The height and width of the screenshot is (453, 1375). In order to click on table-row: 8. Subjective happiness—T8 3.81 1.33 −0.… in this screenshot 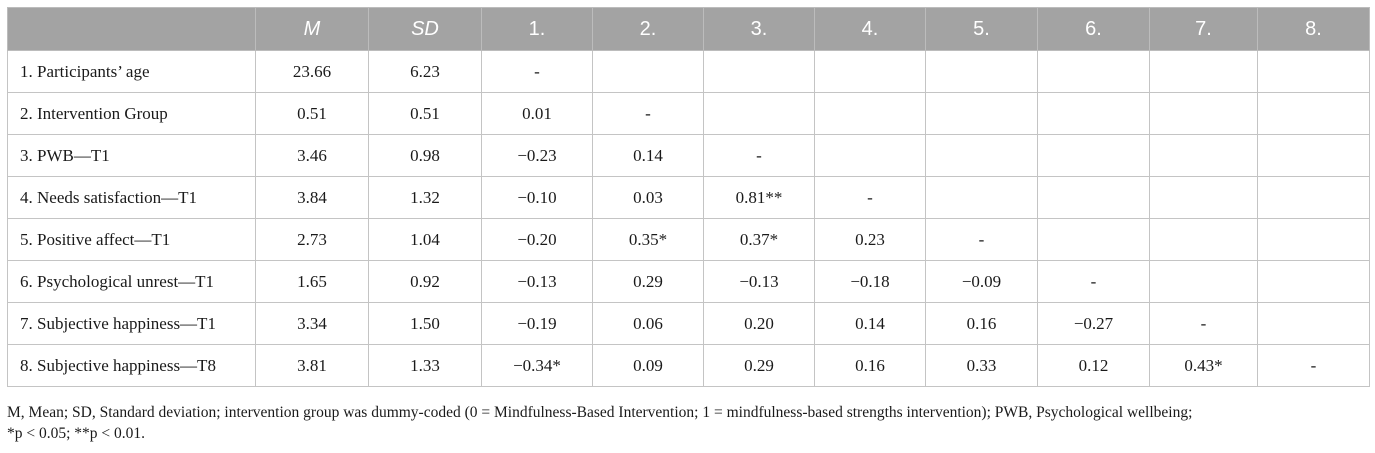, I will do `click(688, 365)`.